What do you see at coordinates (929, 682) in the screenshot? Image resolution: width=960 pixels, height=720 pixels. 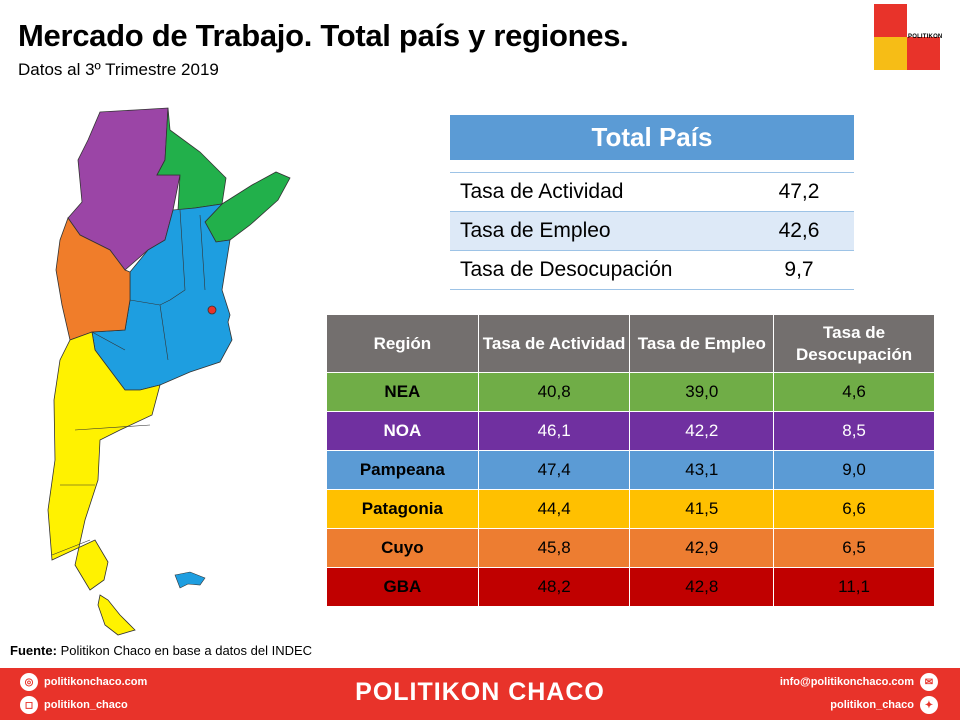 I see `mail-icon: ✉` at bounding box center [929, 682].